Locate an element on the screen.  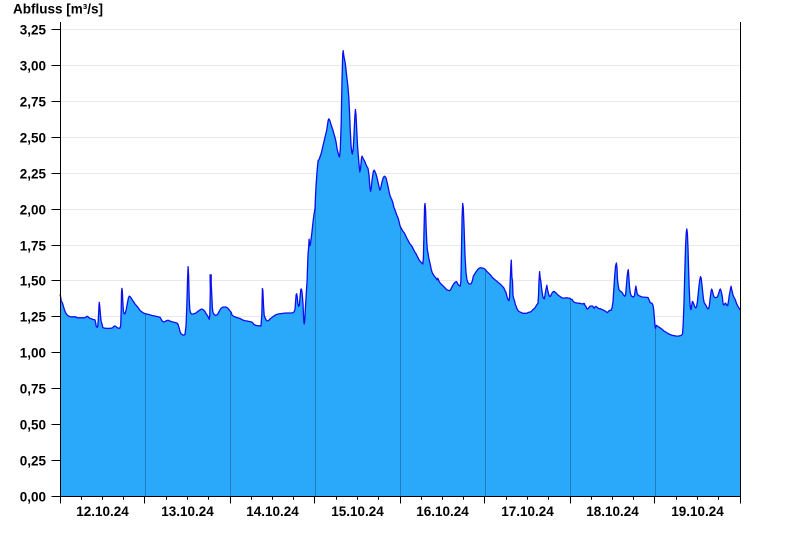
svg-text: 19.10.24 is located at coordinates (697, 511).